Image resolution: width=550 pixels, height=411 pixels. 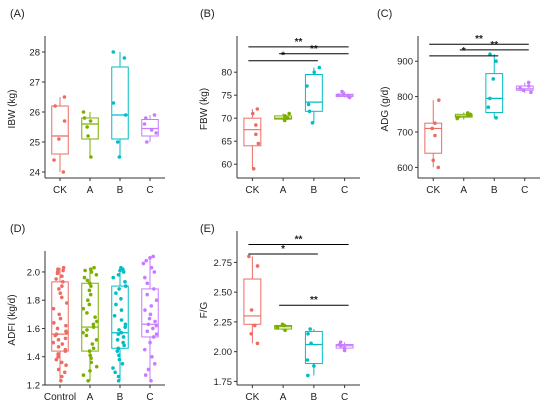 I want to click on y-axis-label: IBW (kg), so click(x=12, y=109).